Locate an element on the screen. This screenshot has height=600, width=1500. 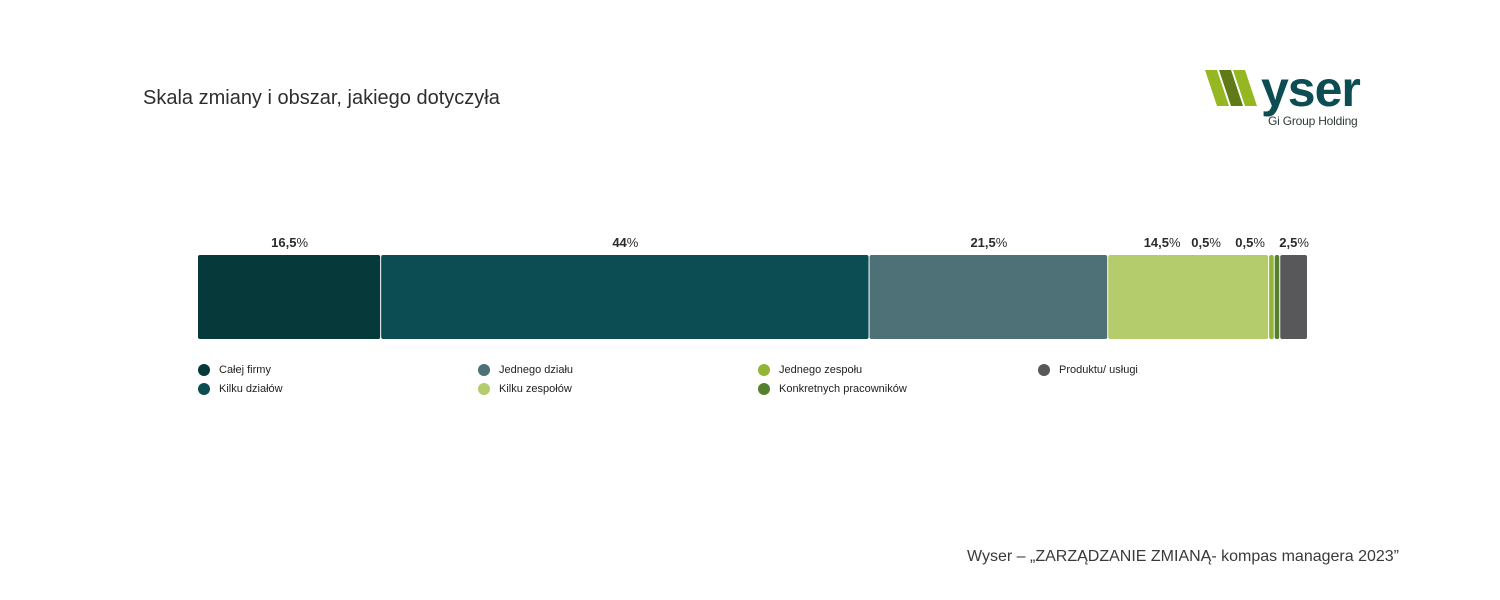
legend-item: Kilku działów is located at coordinates (240, 389).